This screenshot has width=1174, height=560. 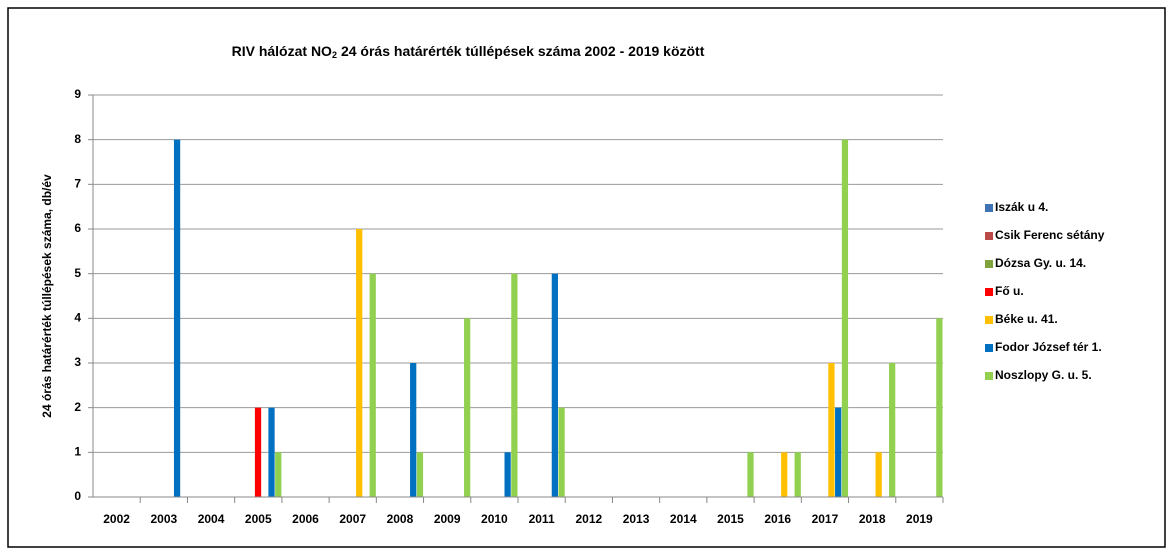 I want to click on x-tick-label: 2010, so click(x=494, y=519).